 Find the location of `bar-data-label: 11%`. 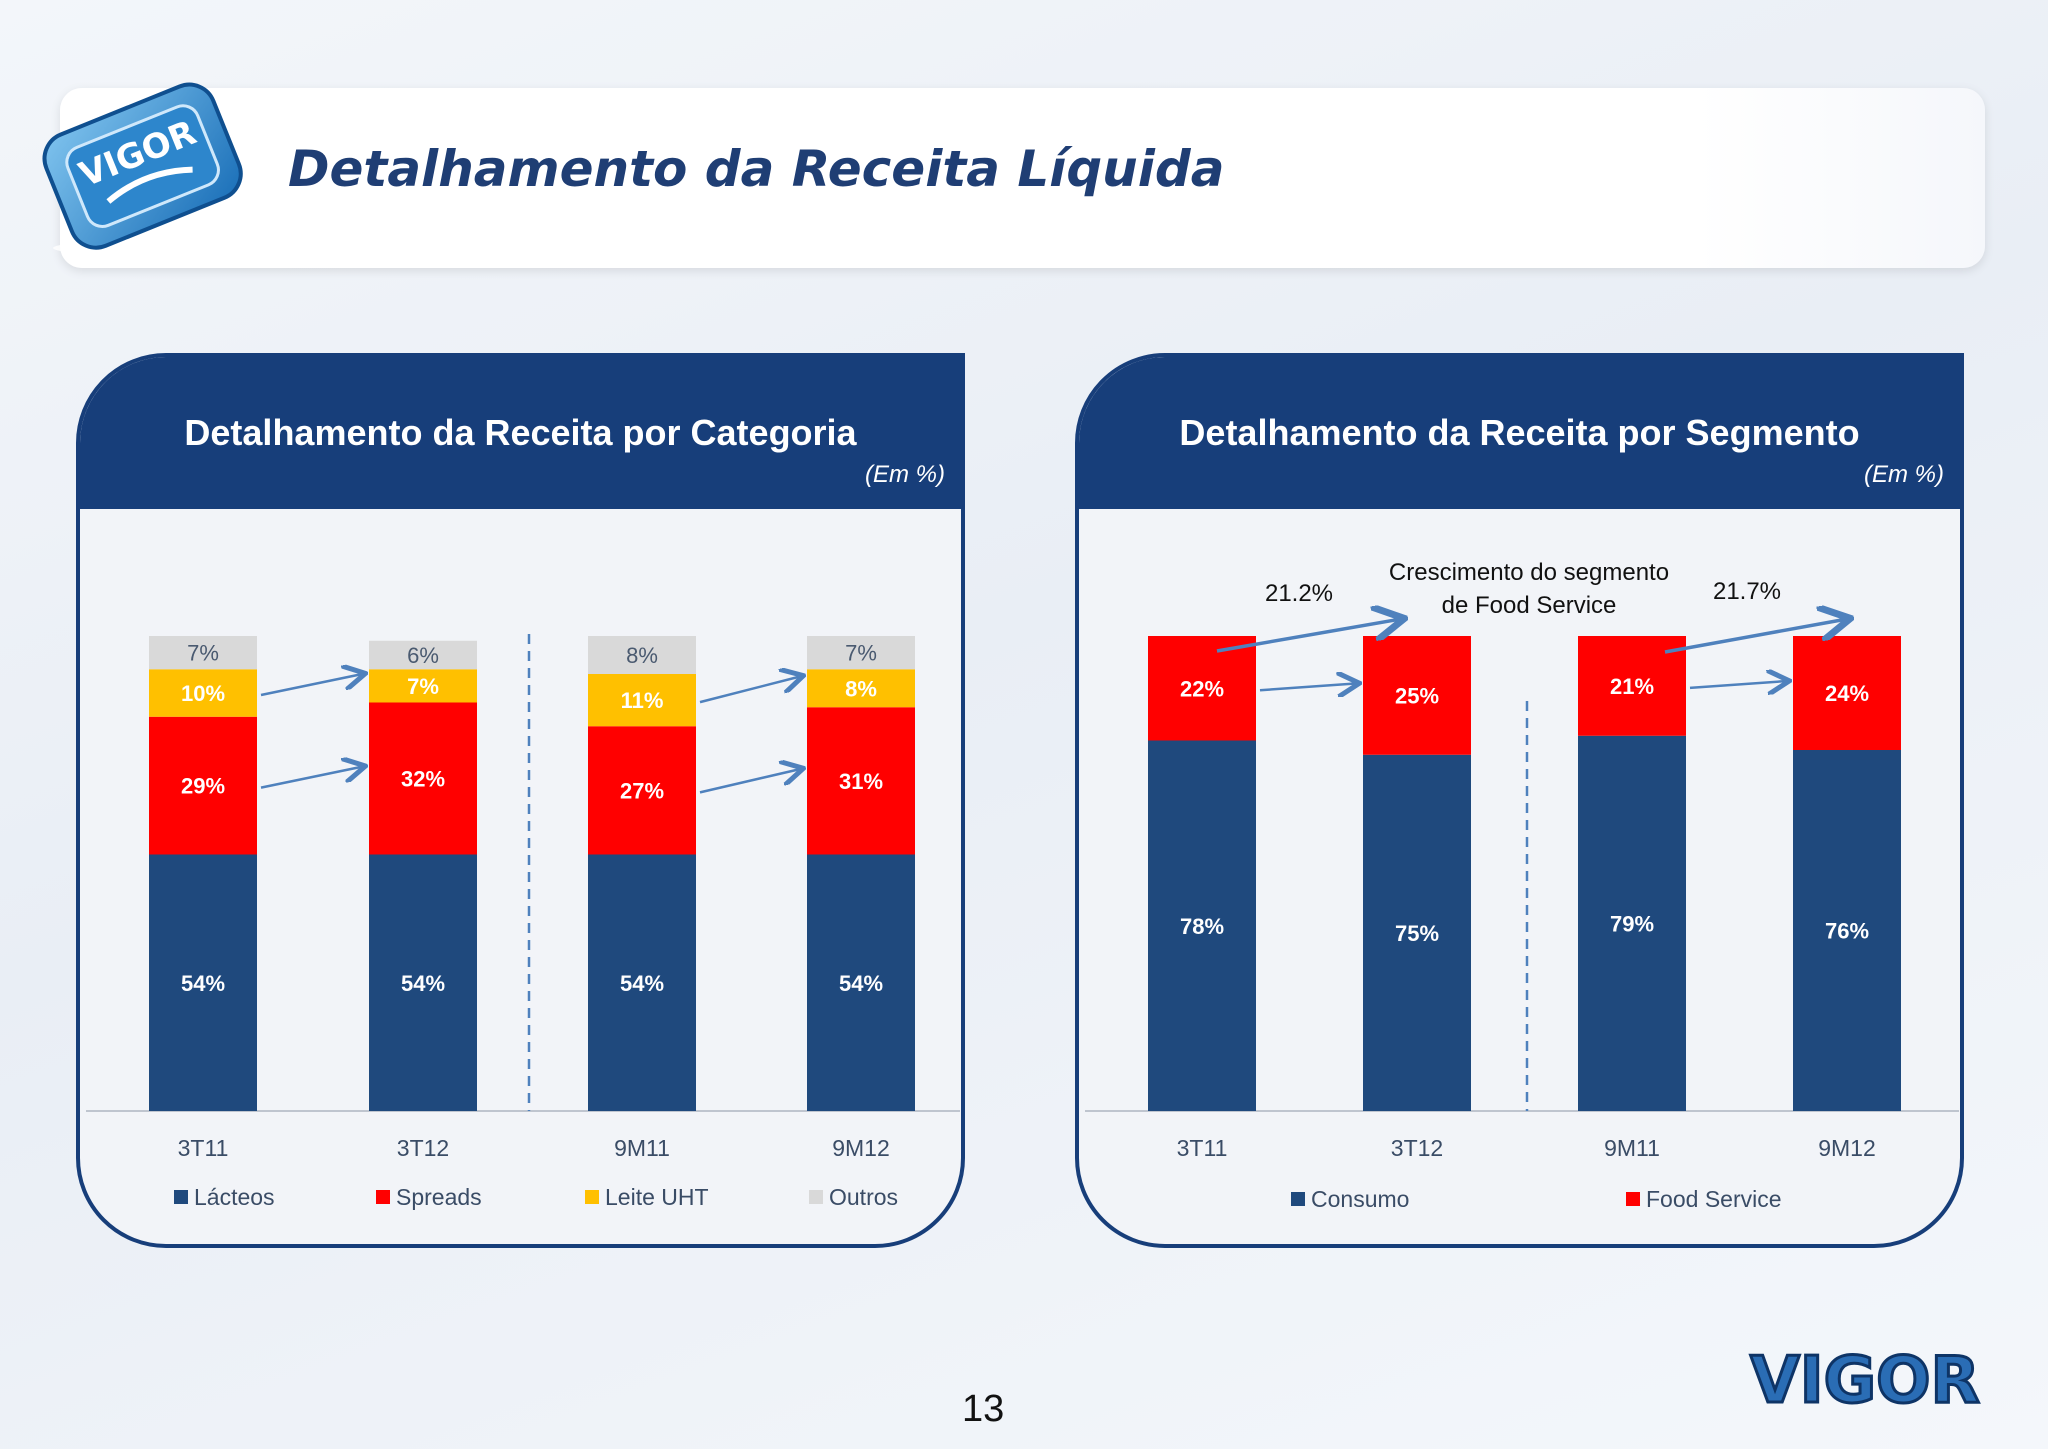

bar-data-label: 11% is located at coordinates (642, 700).